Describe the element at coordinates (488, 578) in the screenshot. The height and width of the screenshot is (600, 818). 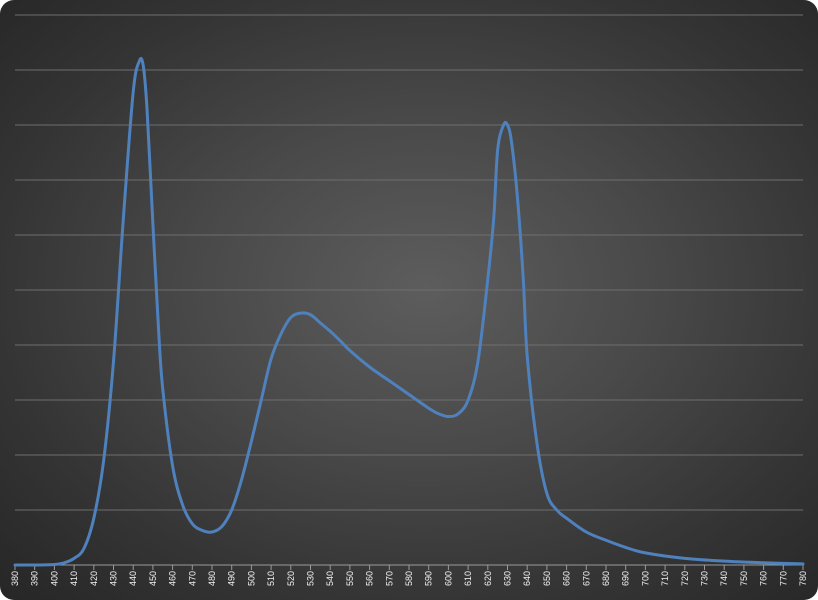
I see `x-tick-label: 620` at that location.